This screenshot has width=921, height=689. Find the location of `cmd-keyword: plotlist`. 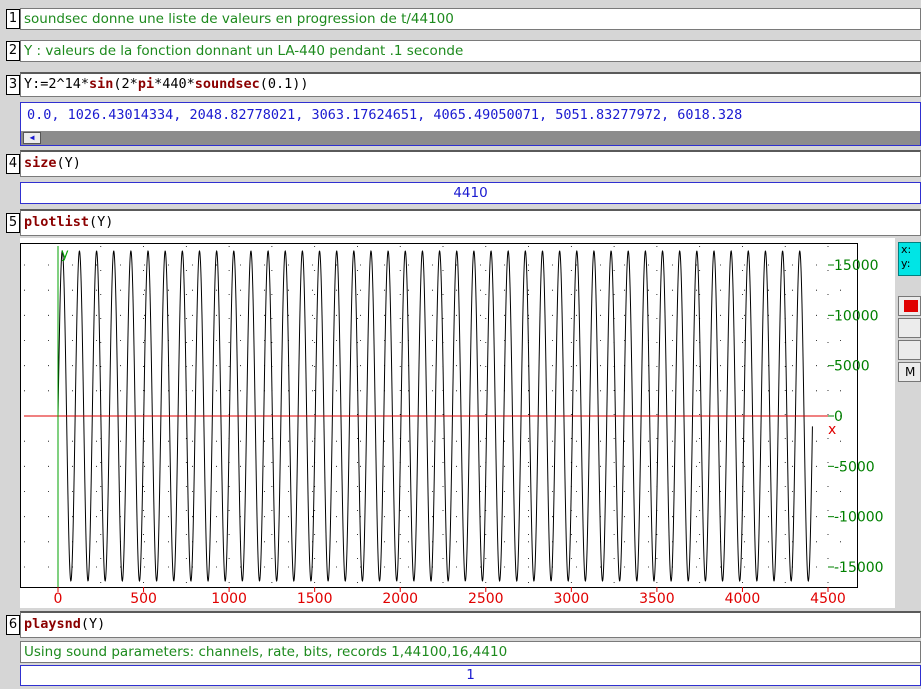

cmd-keyword: plotlist is located at coordinates (57, 222).